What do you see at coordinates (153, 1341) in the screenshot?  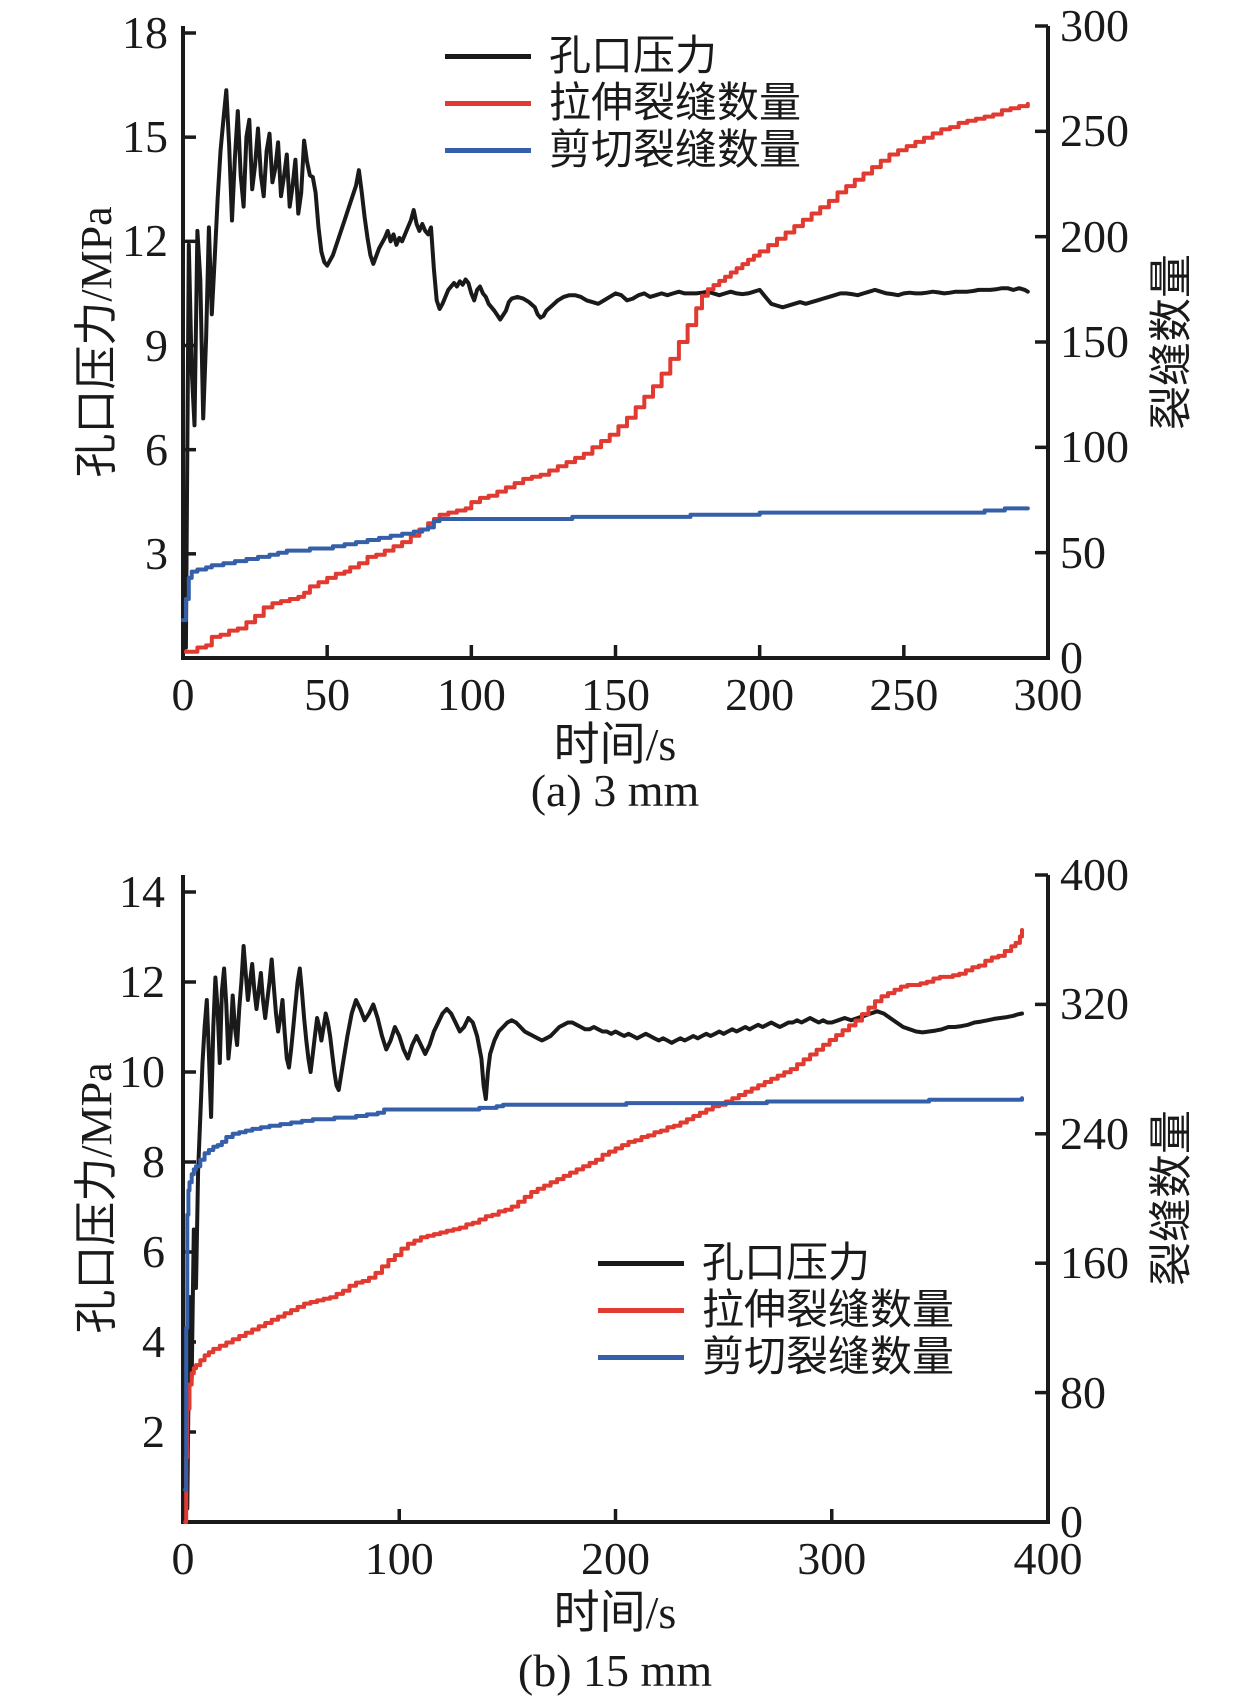 I see `chart-b-left-tick-label: 4` at bounding box center [153, 1341].